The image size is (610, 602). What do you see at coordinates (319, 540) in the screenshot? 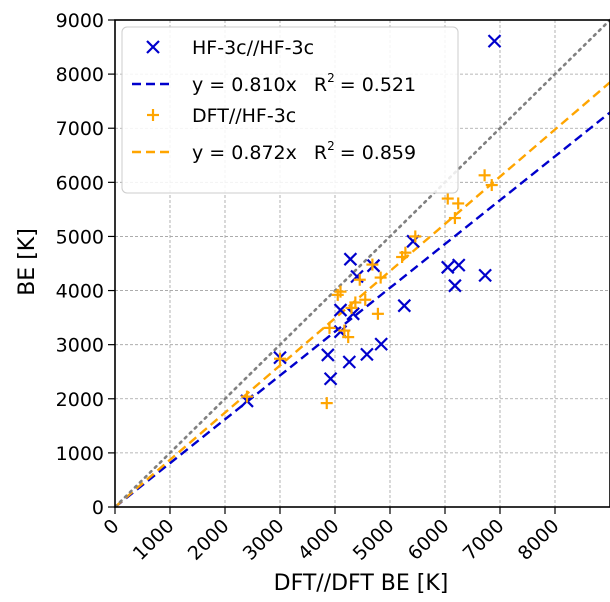
I see `x-tick-label: 4000` at bounding box center [319, 540].